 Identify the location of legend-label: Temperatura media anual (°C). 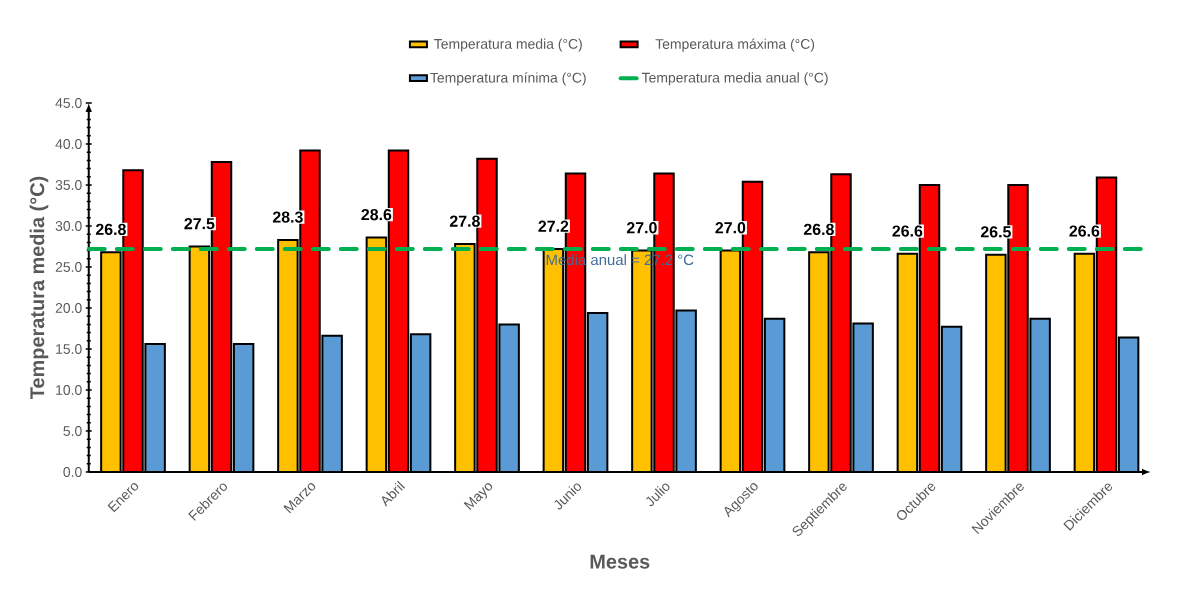
(734, 79).